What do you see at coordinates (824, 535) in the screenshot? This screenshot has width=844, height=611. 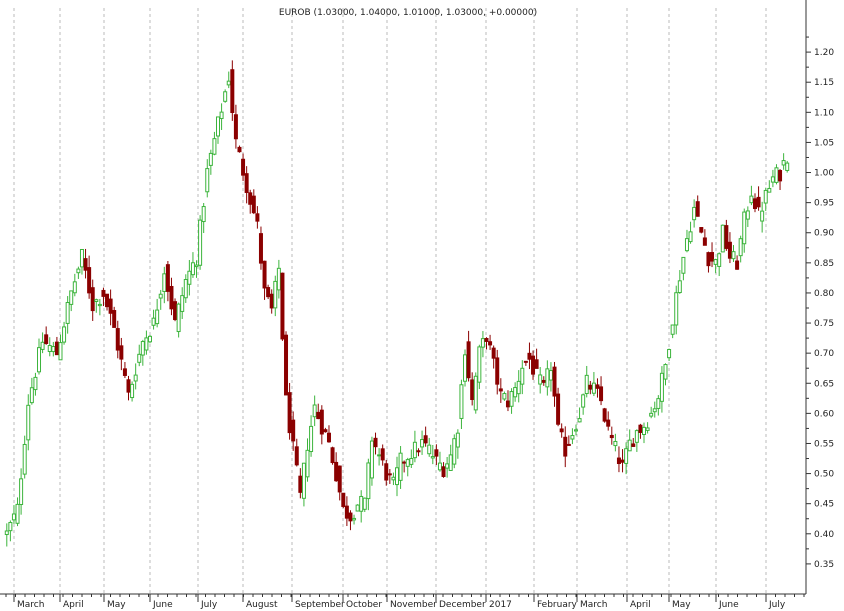 I see `y-tick-label: 0.40` at bounding box center [824, 535].